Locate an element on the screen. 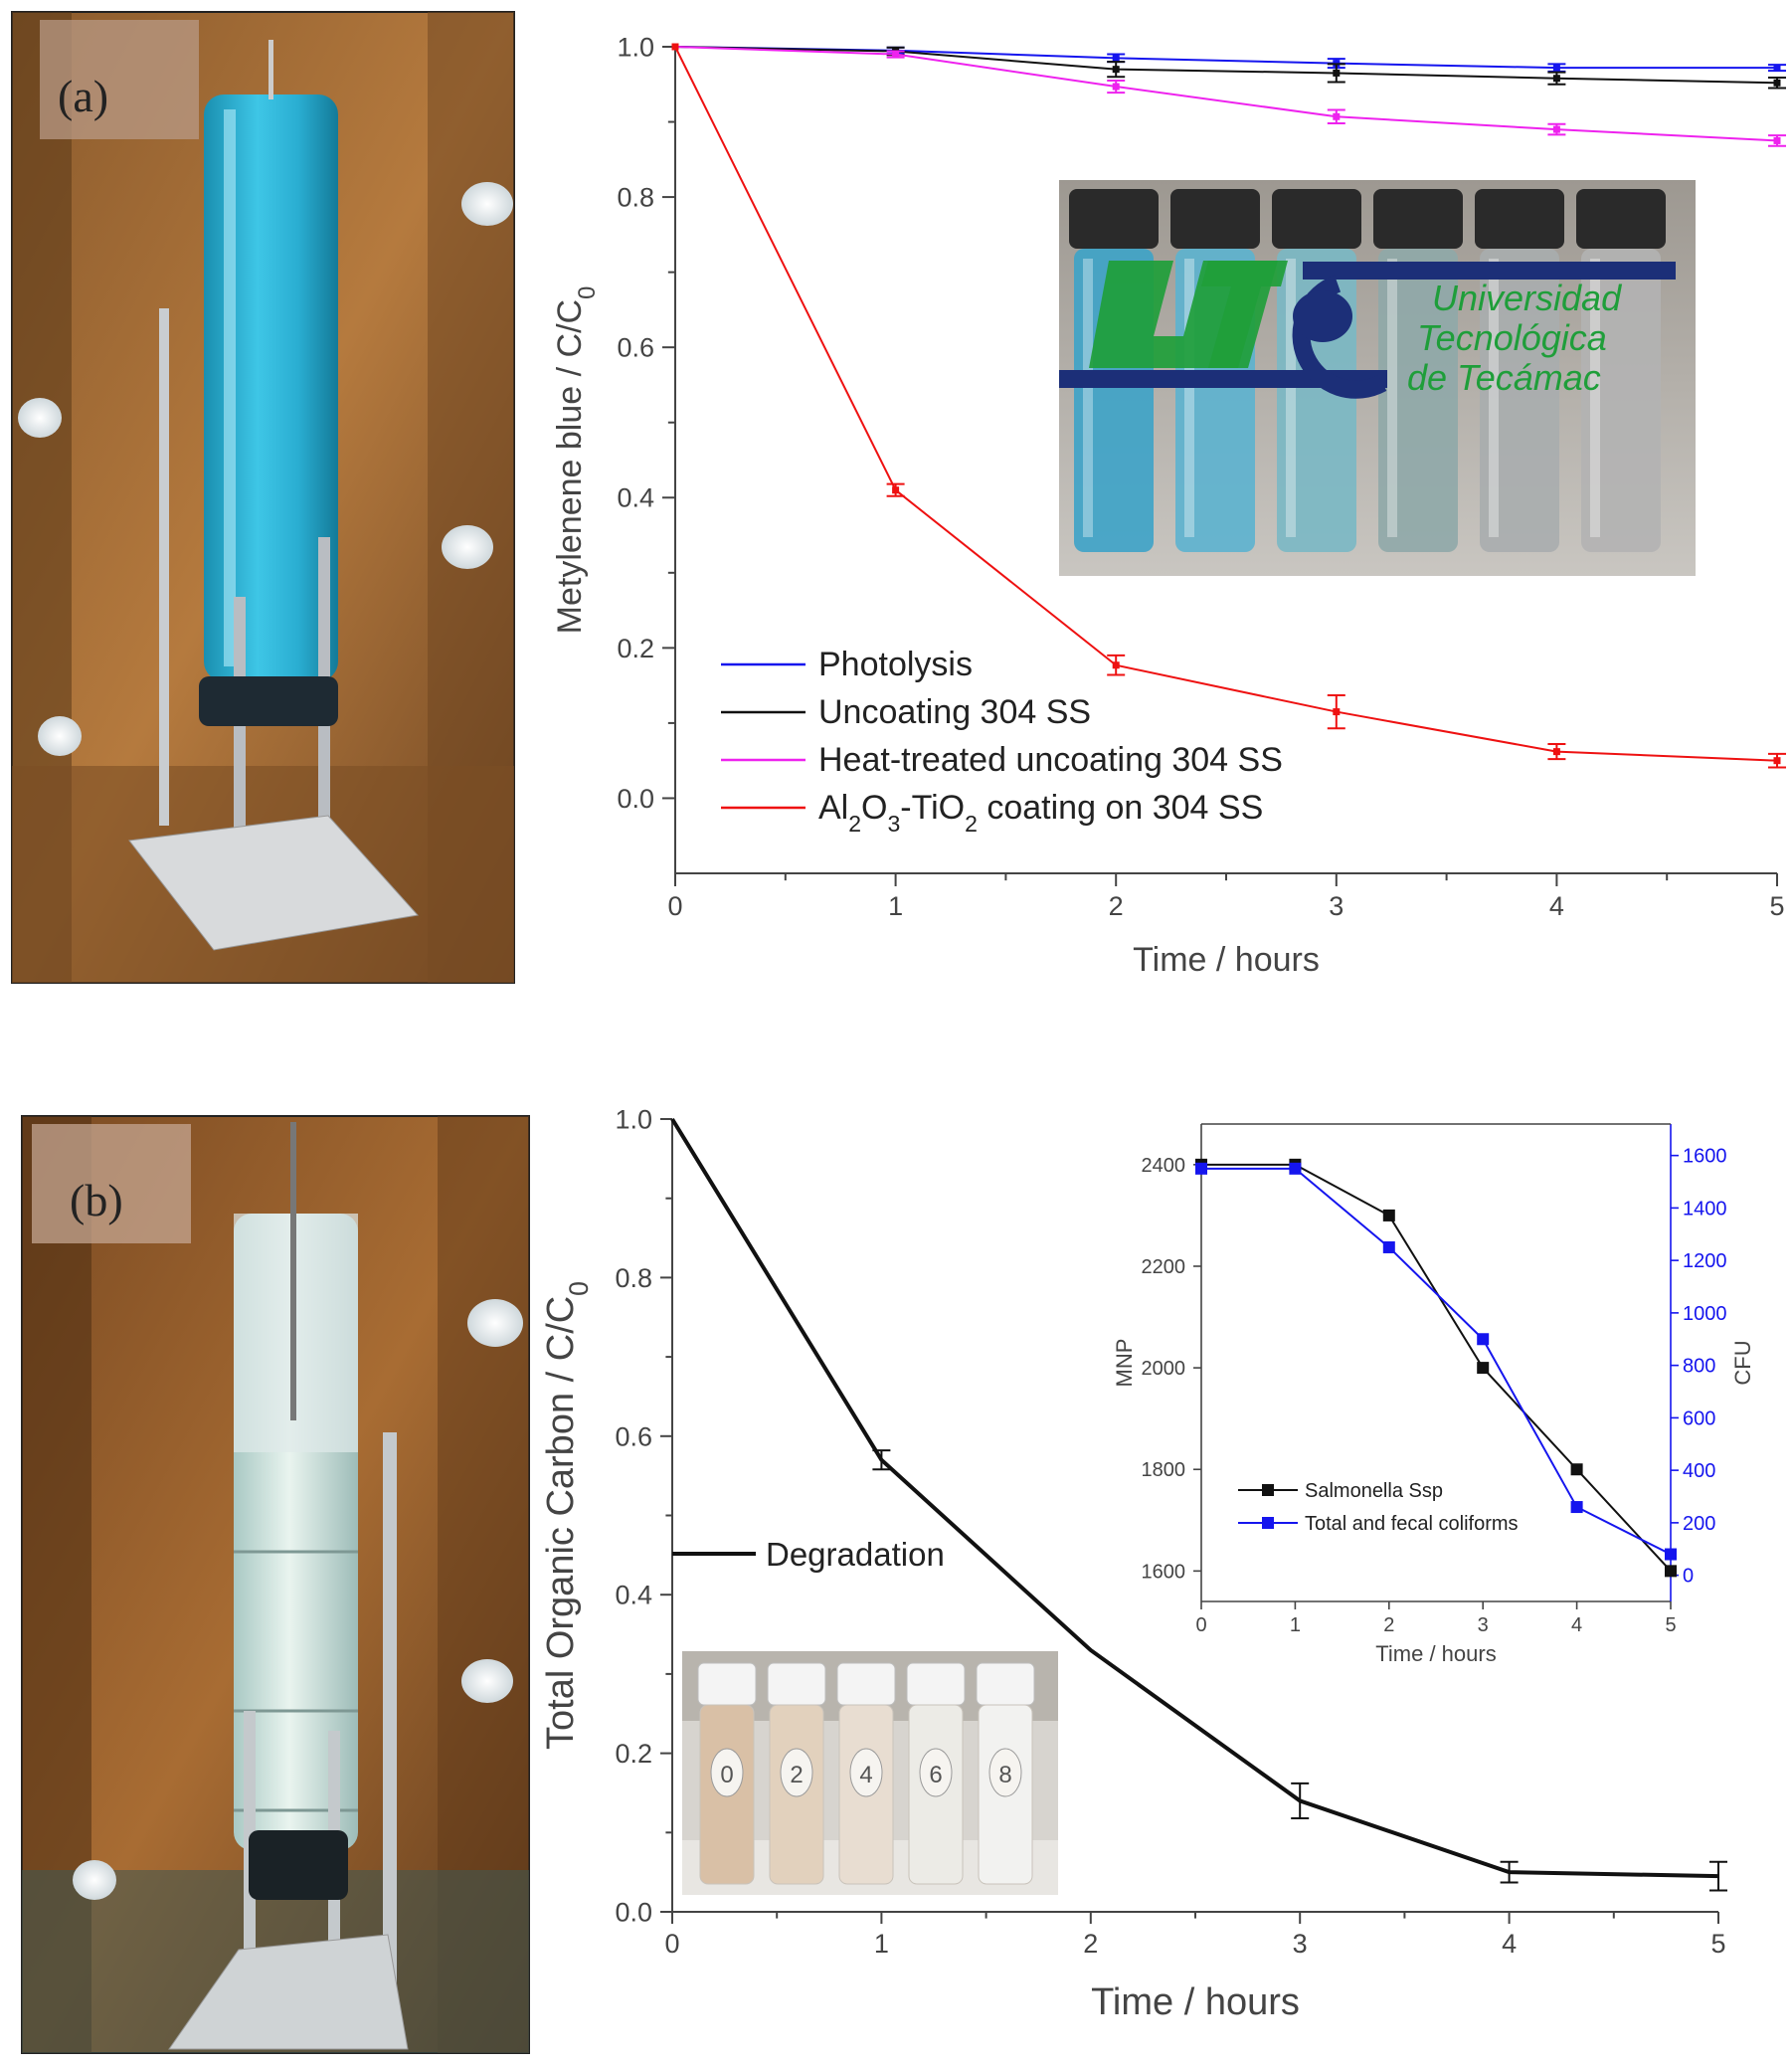 The height and width of the screenshot is (2066, 1792). y-axis-label: Total Organic Carbon / C/C0 is located at coordinates (567, 1515).